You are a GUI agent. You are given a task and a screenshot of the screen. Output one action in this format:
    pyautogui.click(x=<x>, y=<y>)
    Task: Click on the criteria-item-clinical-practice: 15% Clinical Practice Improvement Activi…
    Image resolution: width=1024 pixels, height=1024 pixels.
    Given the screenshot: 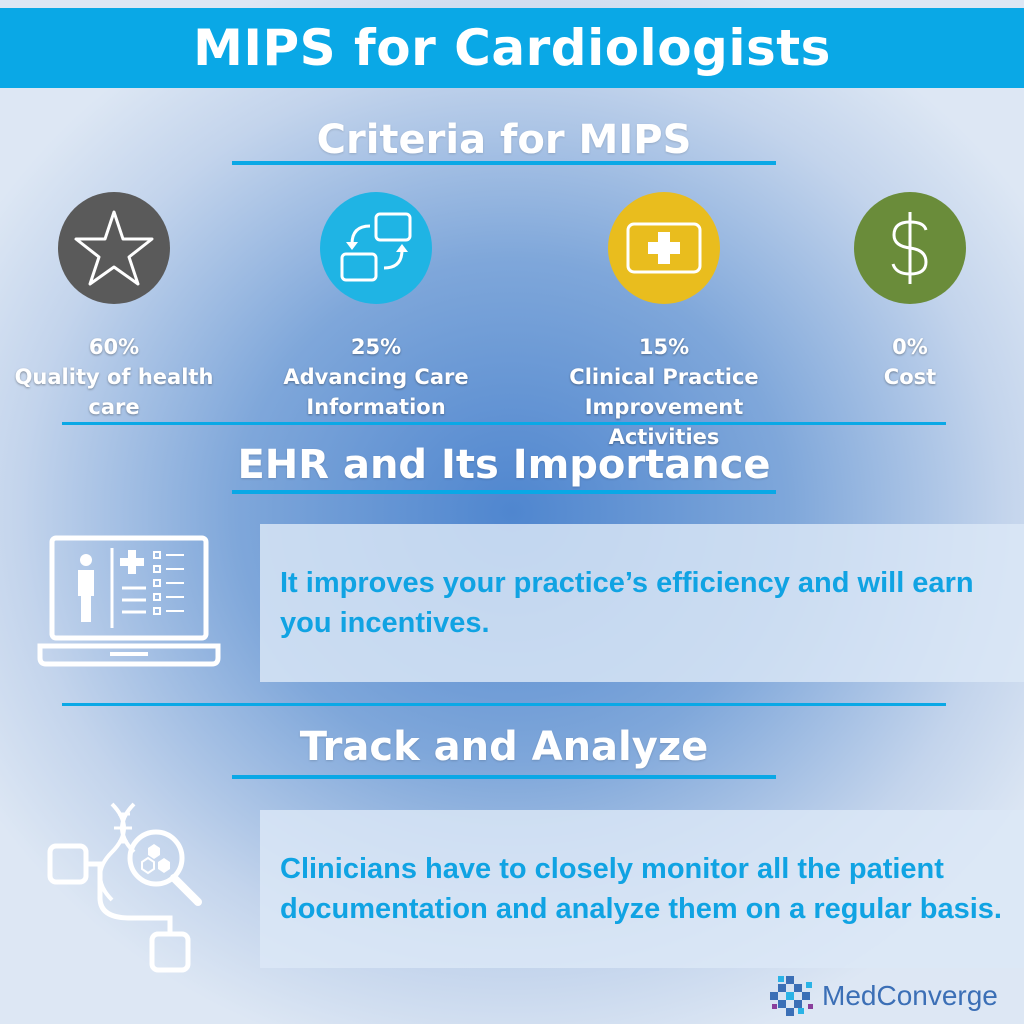 What is the action you would take?
    pyautogui.click(x=664, y=322)
    